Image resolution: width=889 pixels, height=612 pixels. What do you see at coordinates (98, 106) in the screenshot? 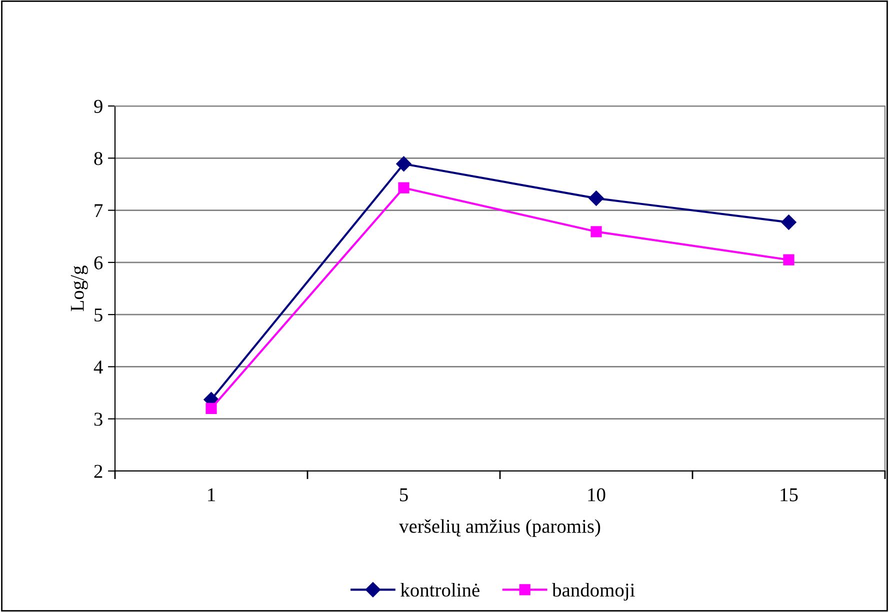
I see `y-tick-label: 9` at bounding box center [98, 106].